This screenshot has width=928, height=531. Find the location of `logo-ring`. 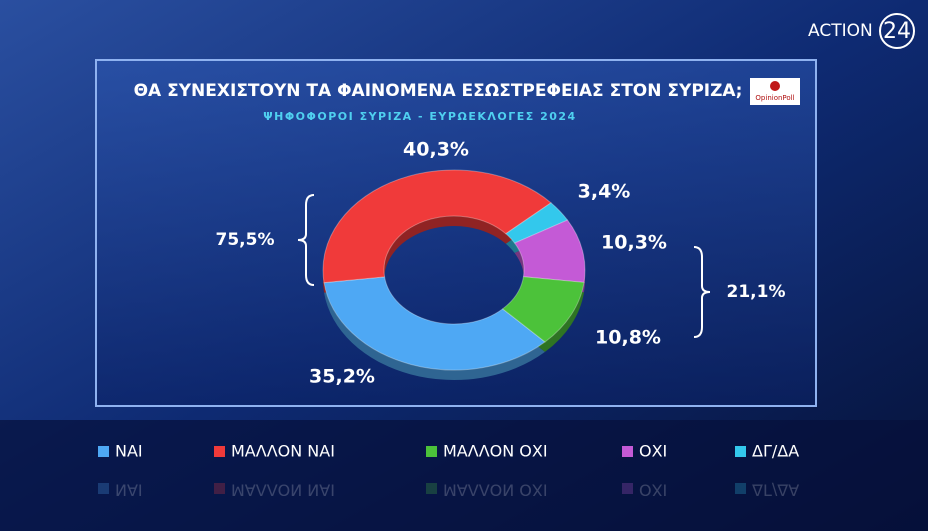

logo-ring is located at coordinates (897, 31).